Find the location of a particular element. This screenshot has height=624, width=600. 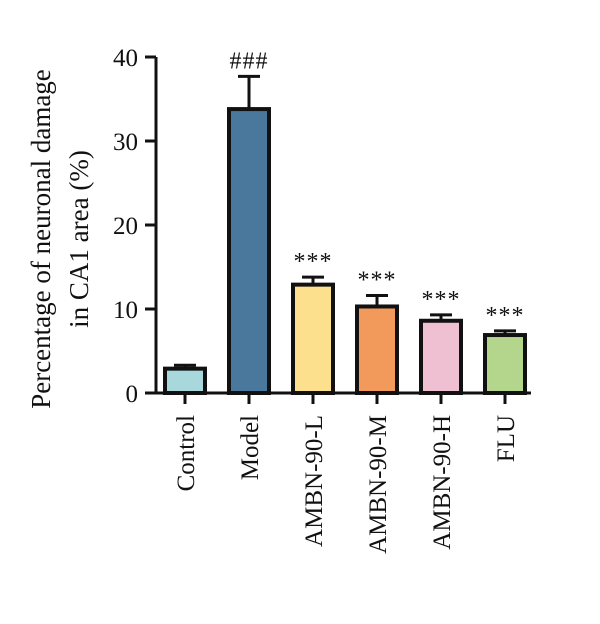

y-tick-label: 30 is located at coordinates (125, 142).